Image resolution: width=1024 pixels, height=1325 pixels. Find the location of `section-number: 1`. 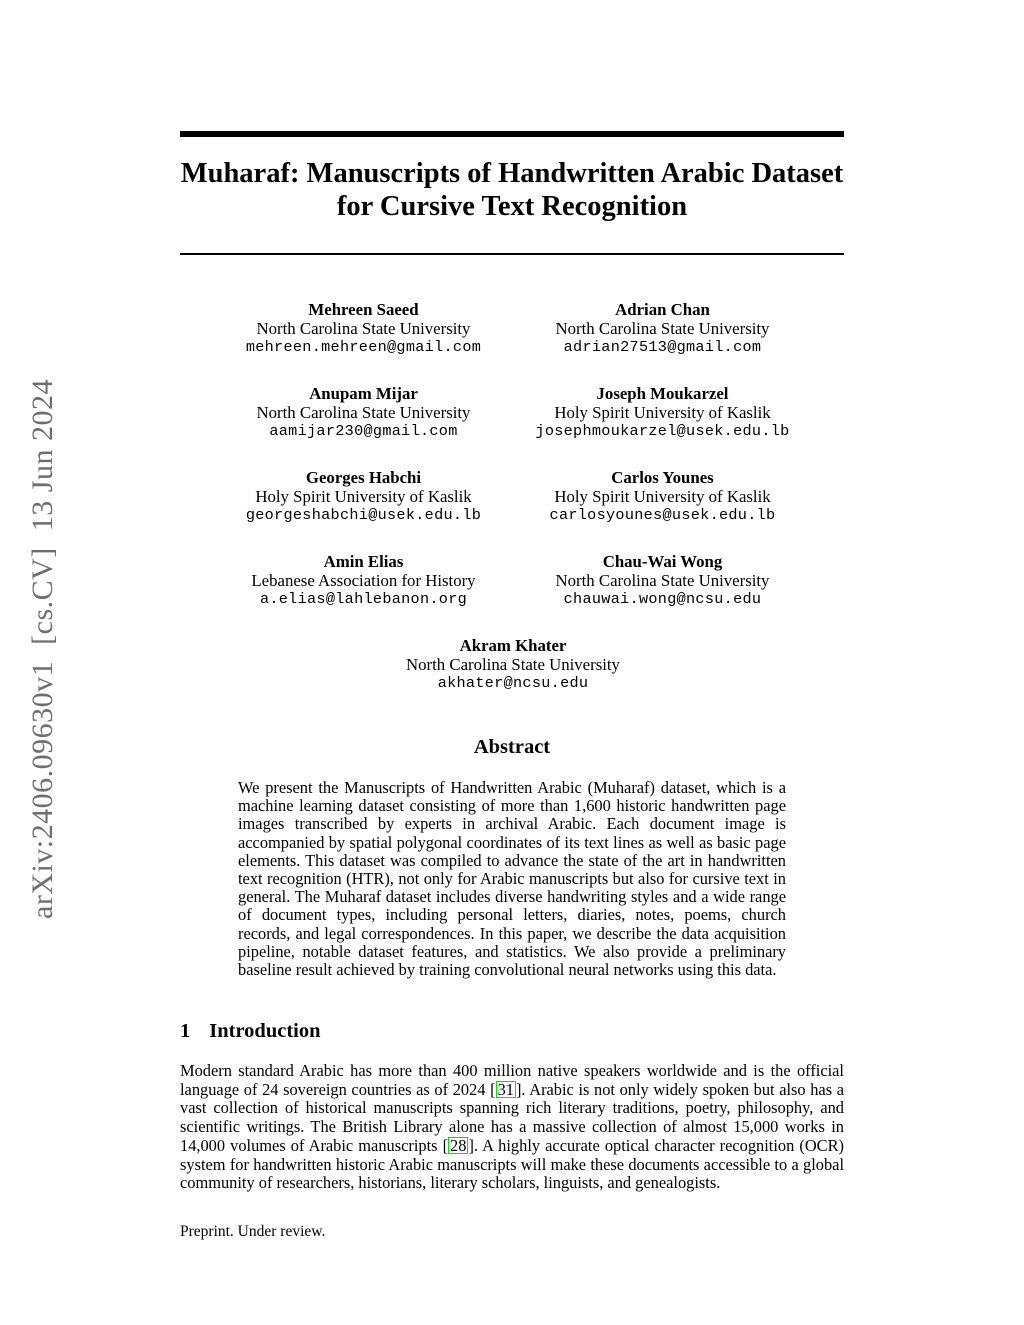

section-number: 1 is located at coordinates (185, 1031).